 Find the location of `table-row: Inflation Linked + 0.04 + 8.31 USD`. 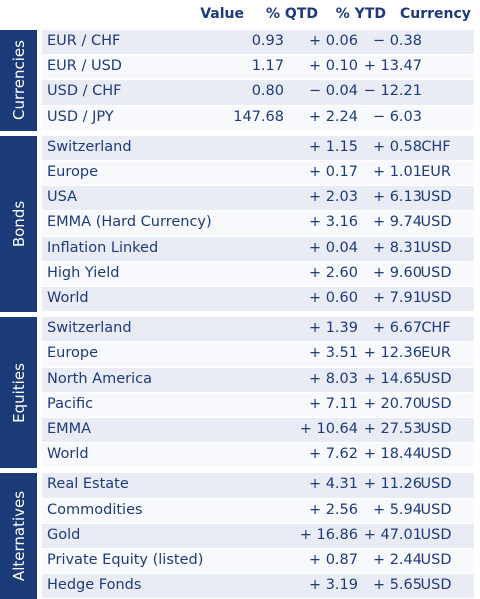

table-row: Inflation Linked + 0.04 + 8.31 USD is located at coordinates (258, 248).